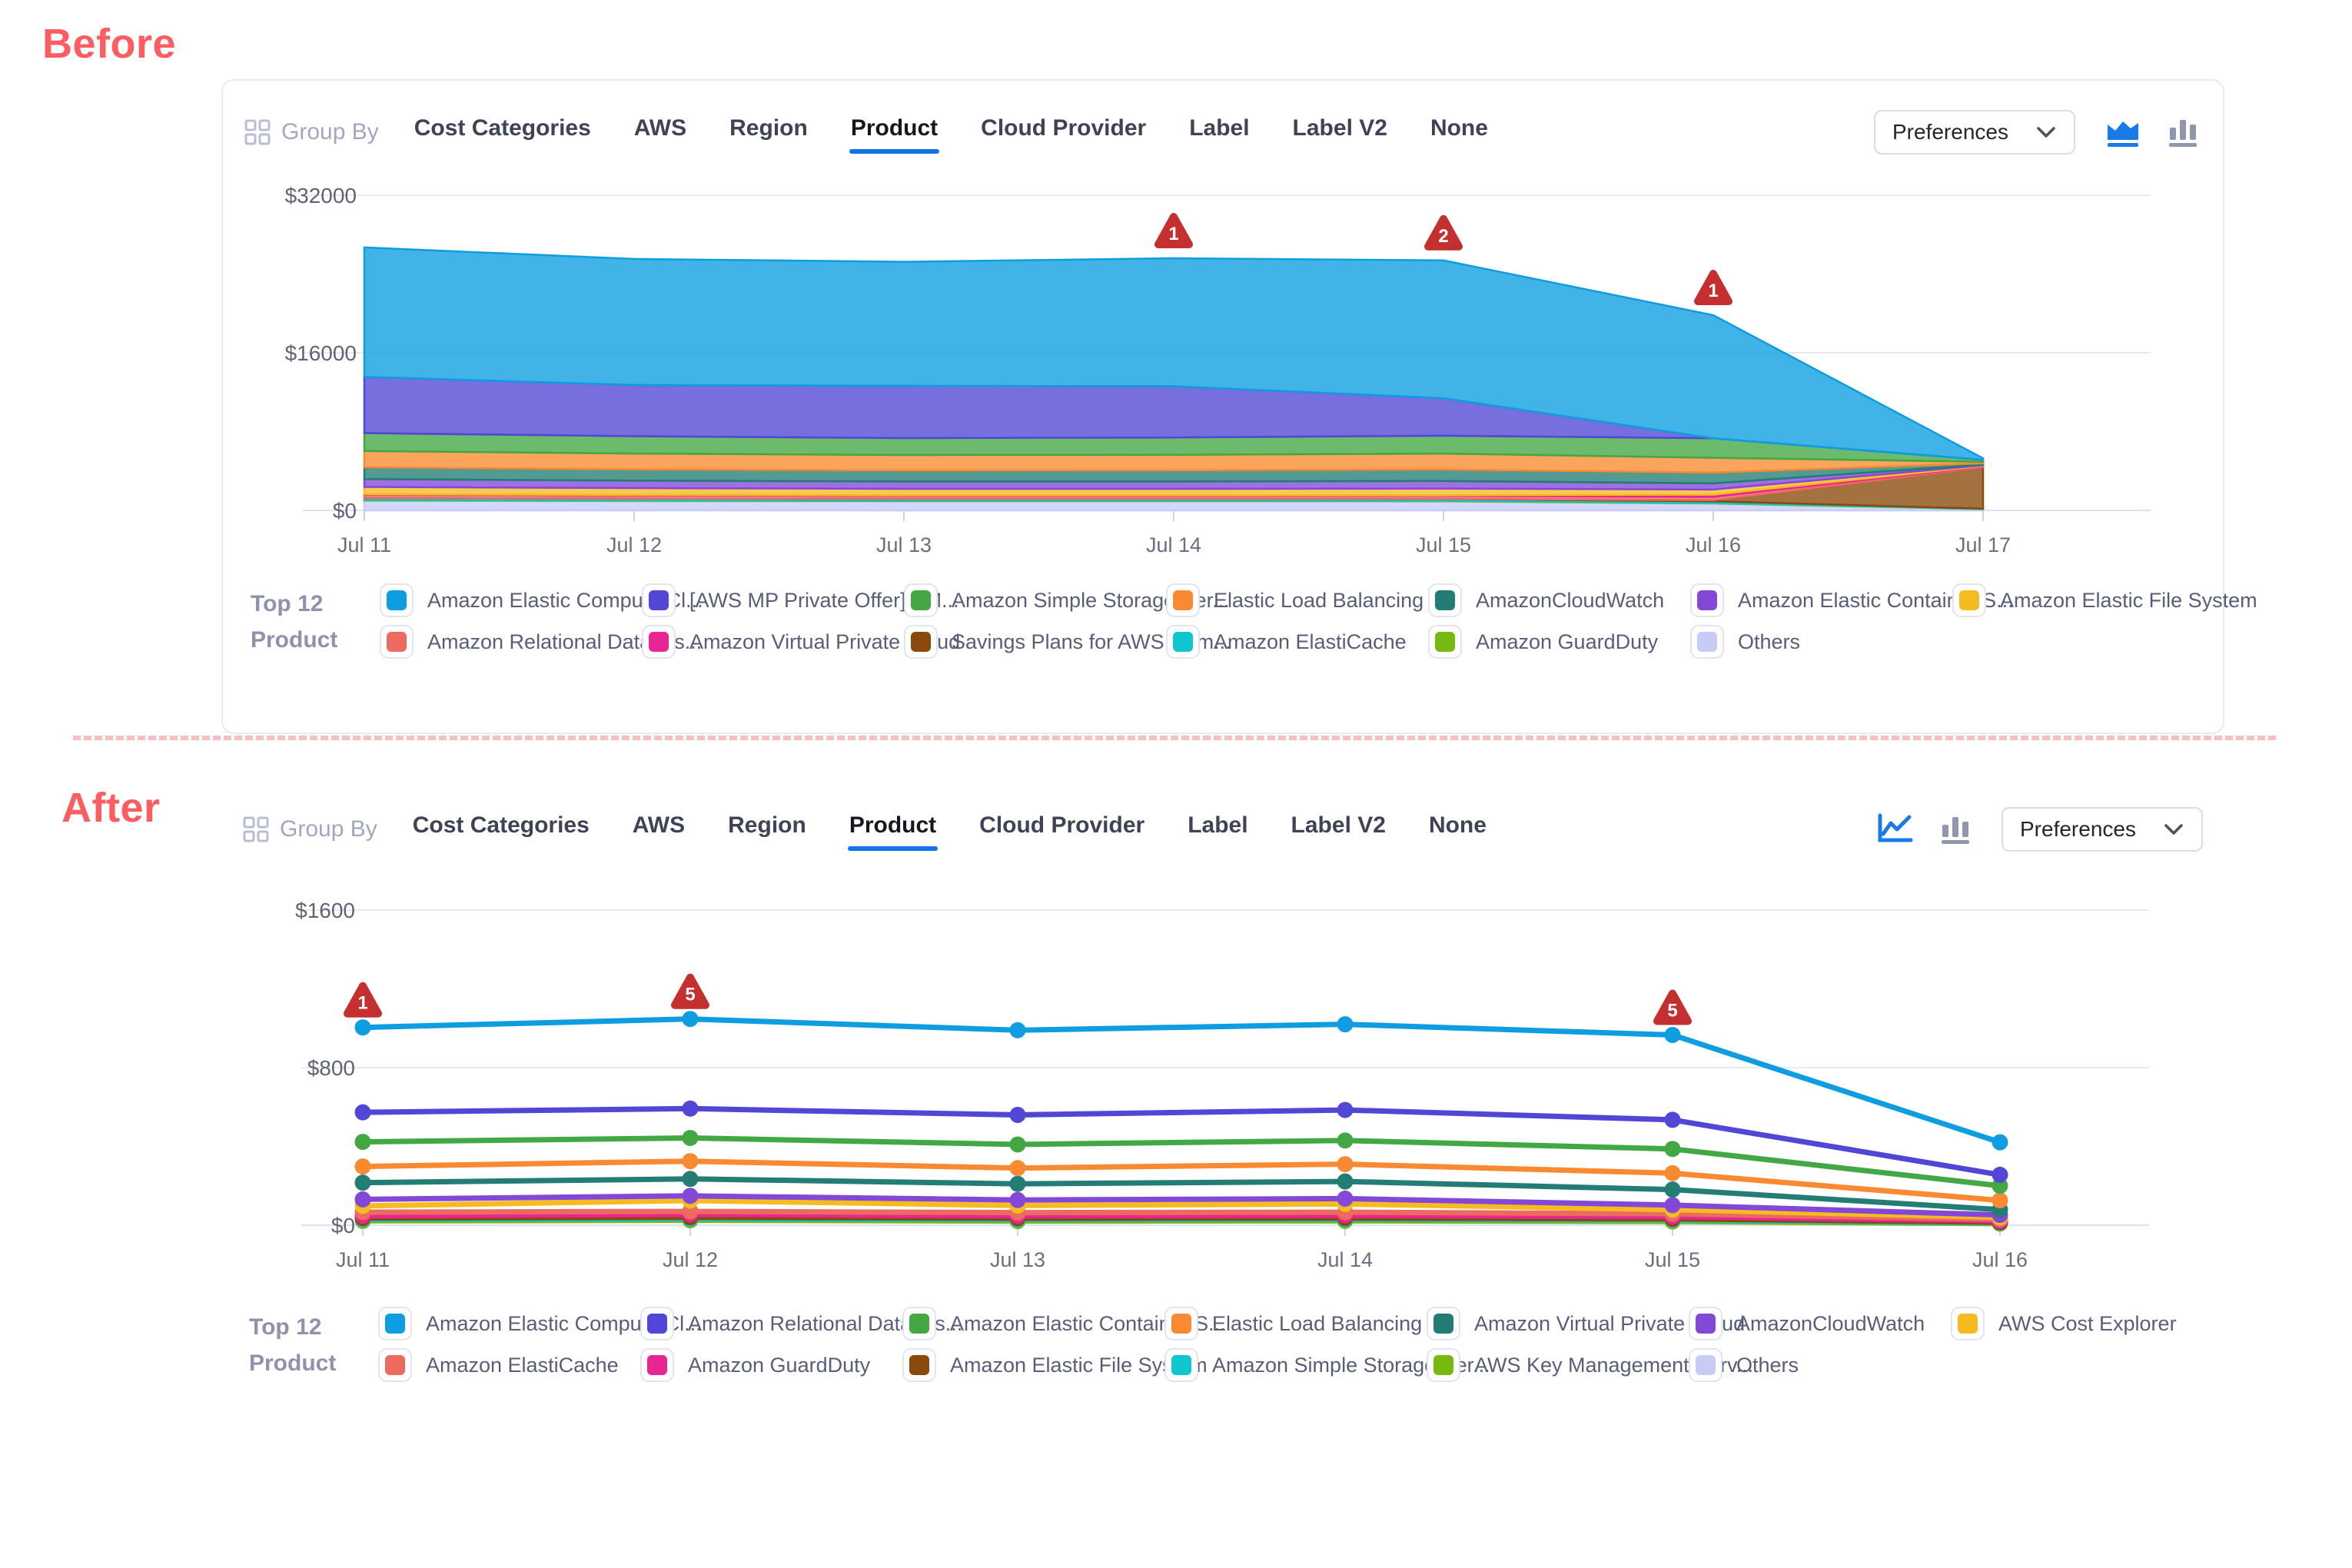  What do you see at coordinates (2173, 829) in the screenshot?
I see `chevron-down-icon` at bounding box center [2173, 829].